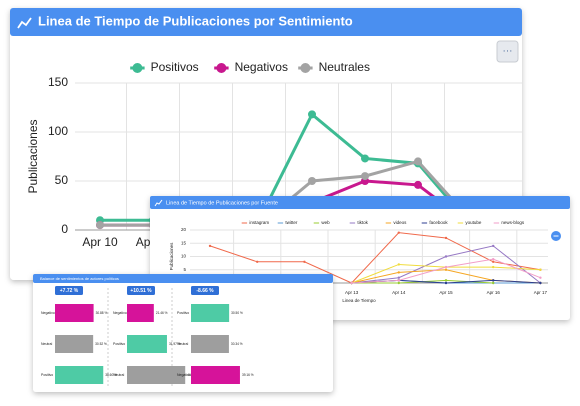 The width and height of the screenshot is (580, 406). Describe the element at coordinates (513, 222) in the screenshot. I see `legend-label: news-blogs` at that location.